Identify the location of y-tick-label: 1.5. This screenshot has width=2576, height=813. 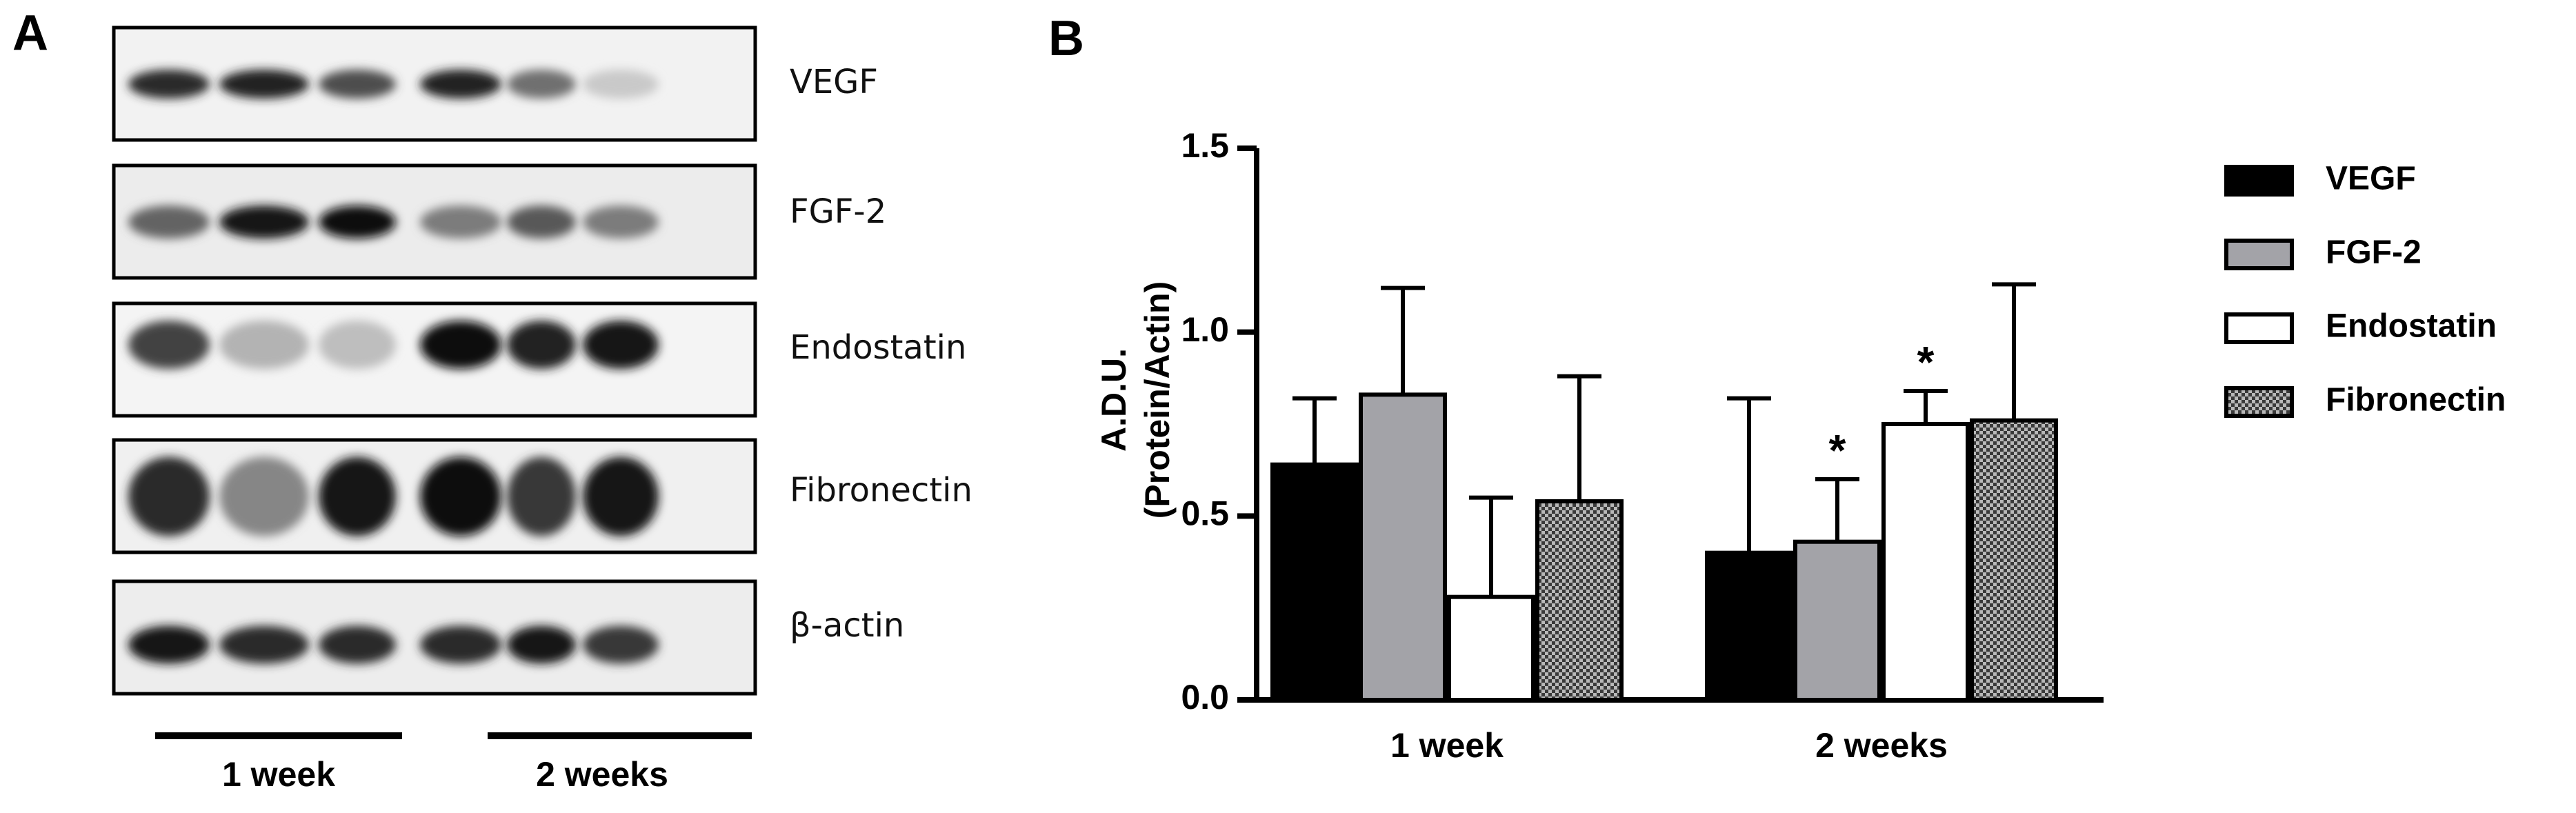
(1205, 145).